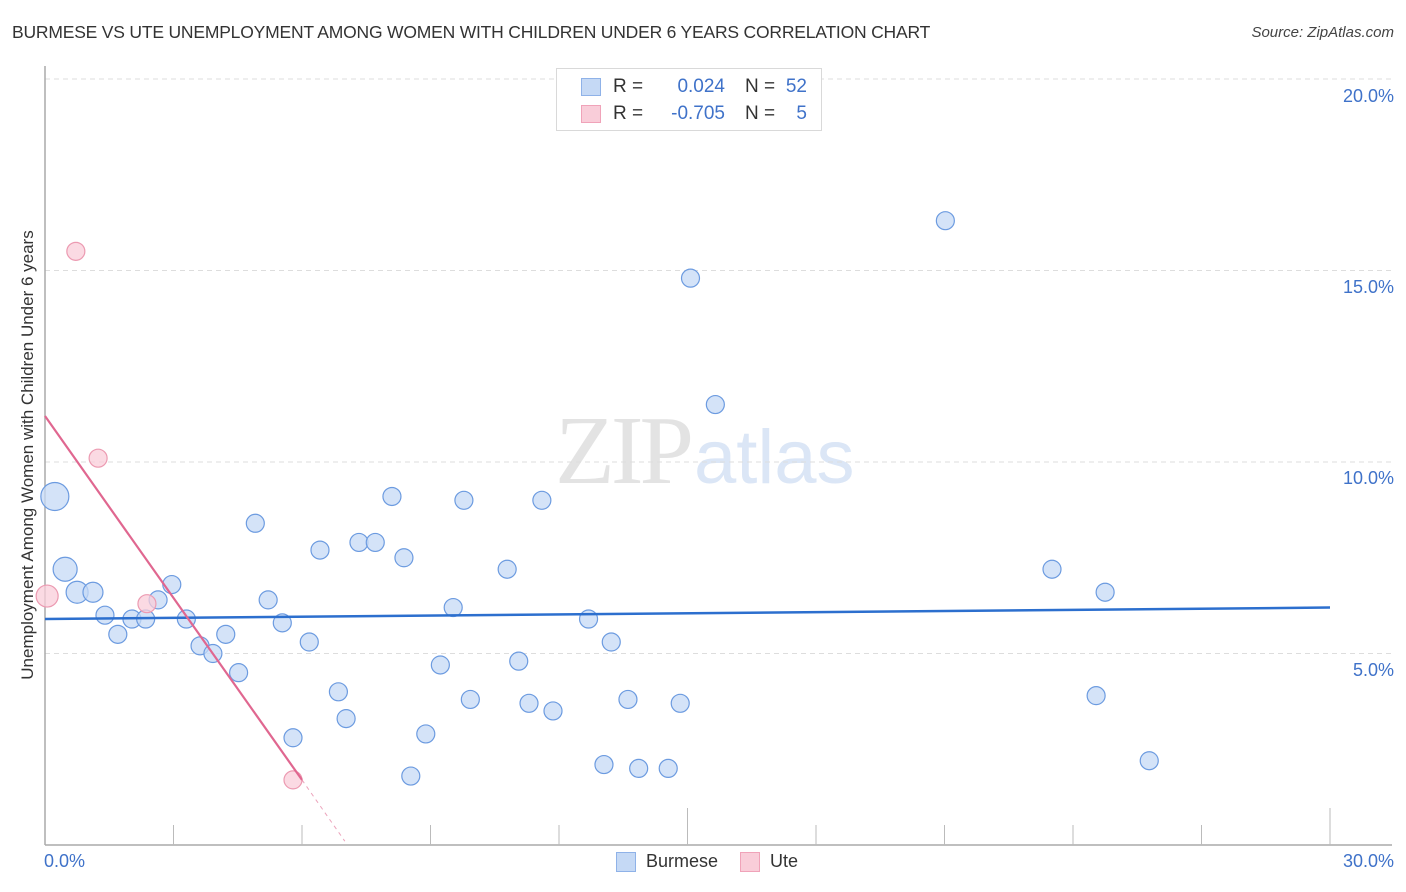 Image resolution: width=1406 pixels, height=892 pixels. I want to click on zipatlas-watermark: ZIPatlas, so click(705, 450).